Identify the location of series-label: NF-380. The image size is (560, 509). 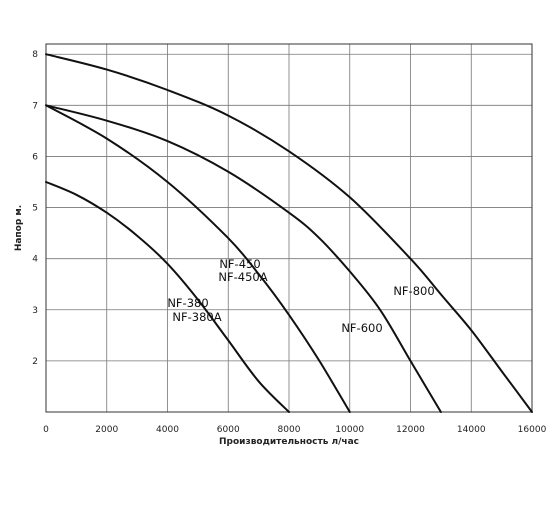
(187, 303).